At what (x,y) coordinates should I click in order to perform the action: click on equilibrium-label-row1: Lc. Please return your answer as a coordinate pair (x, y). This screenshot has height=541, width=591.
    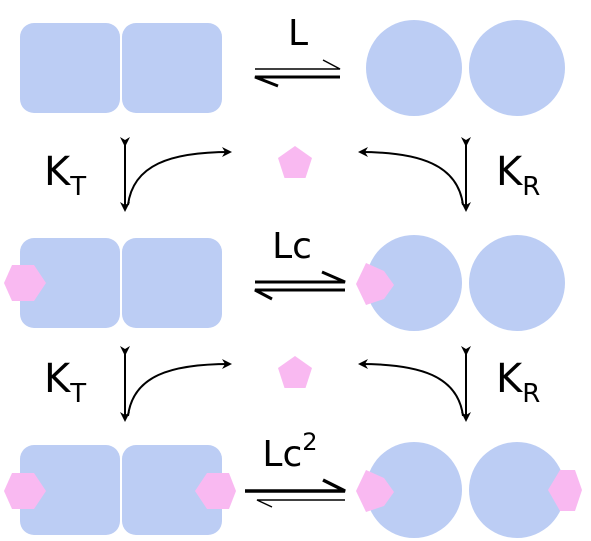
    Looking at the image, I should click on (292, 246).